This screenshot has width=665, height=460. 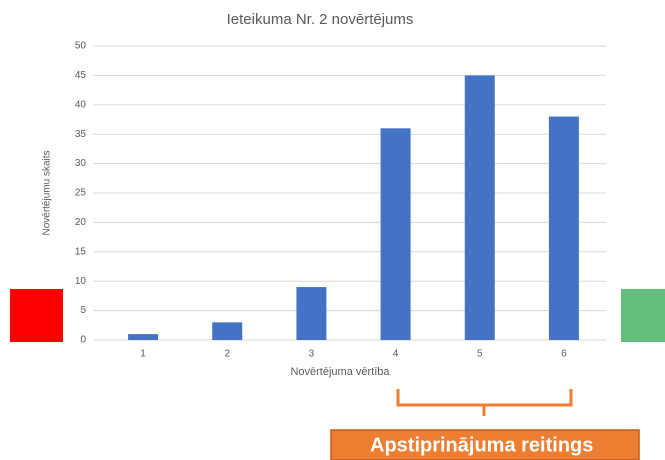 What do you see at coordinates (340, 372) in the screenshot?
I see `x-axis-label: Novērtējuma vērtība` at bounding box center [340, 372].